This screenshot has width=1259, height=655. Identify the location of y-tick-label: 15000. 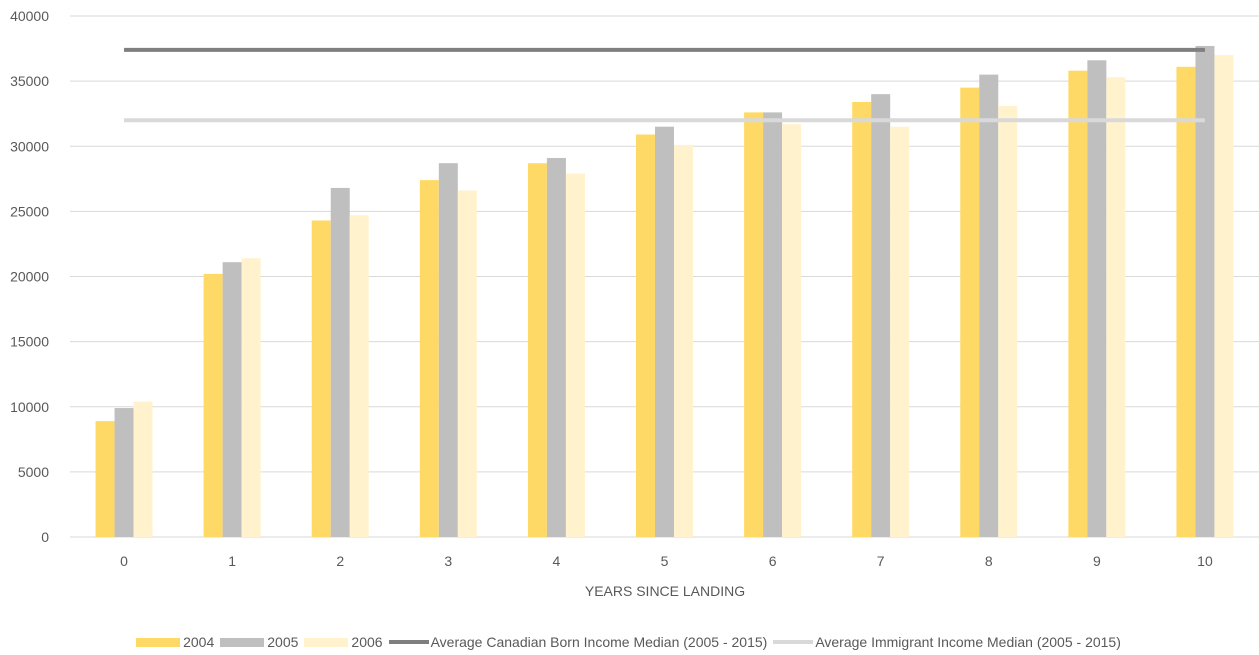
(29, 342).